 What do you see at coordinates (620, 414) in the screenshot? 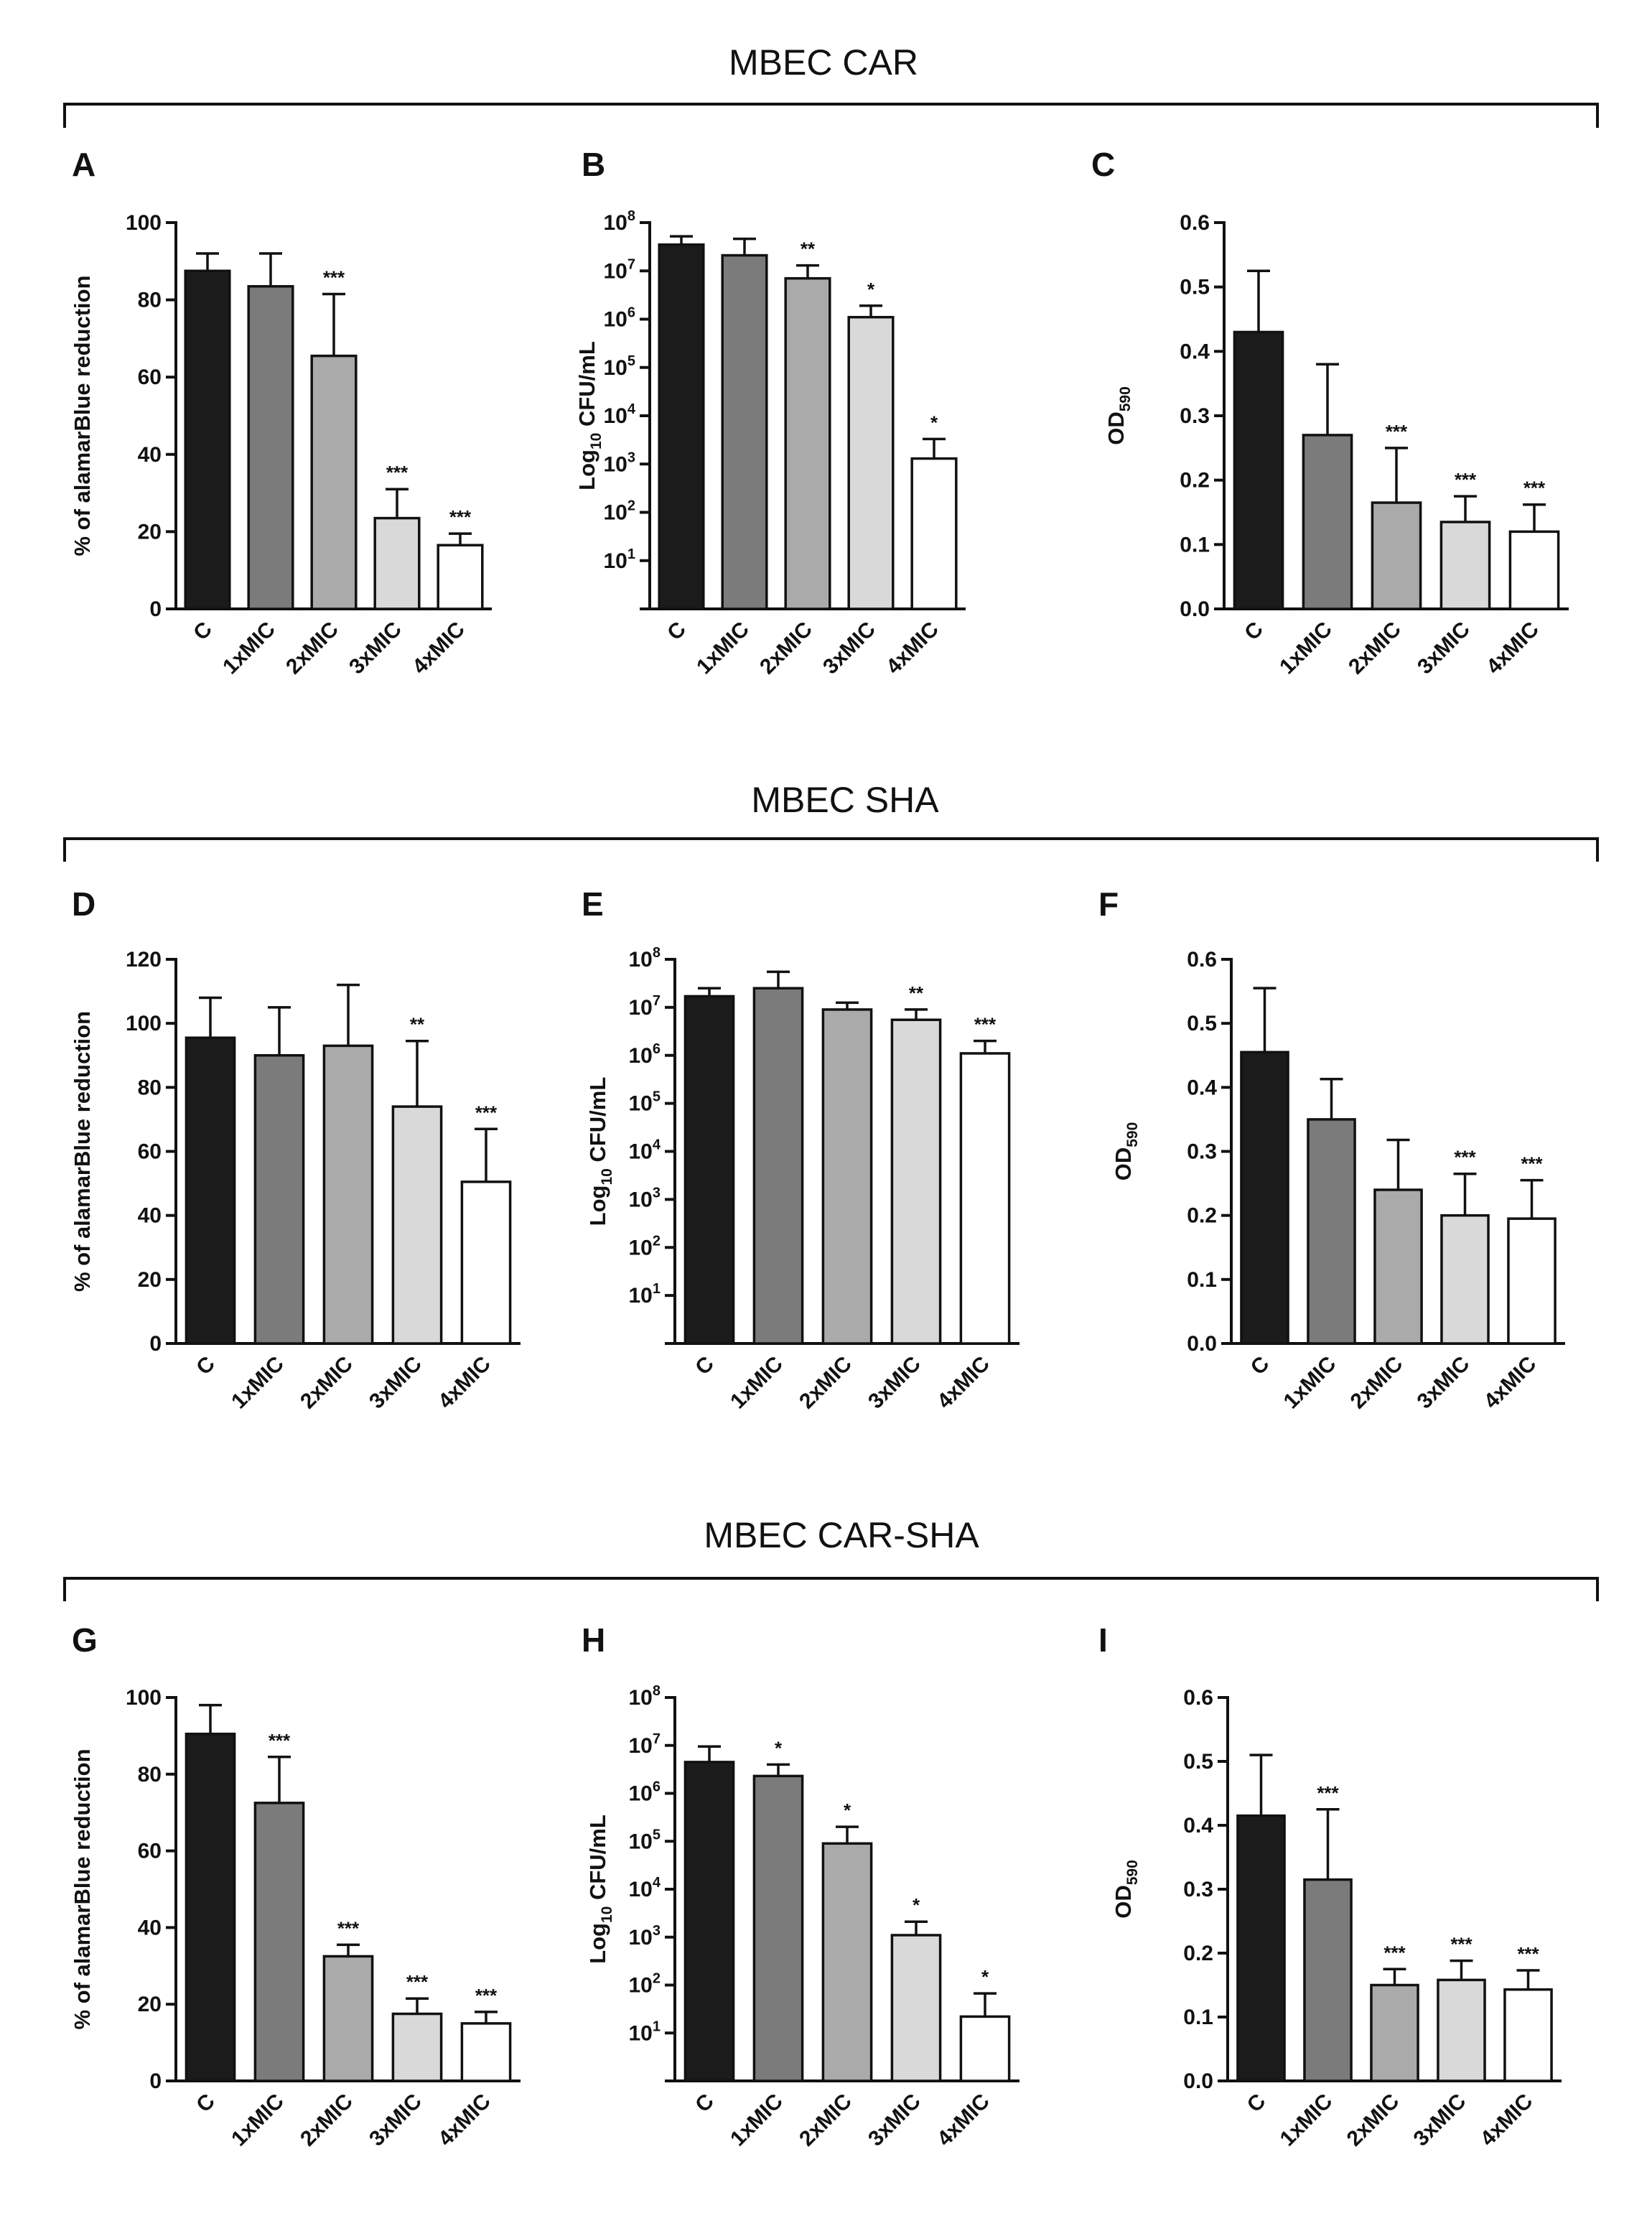
I see `y-tick-label: 104` at bounding box center [620, 414].